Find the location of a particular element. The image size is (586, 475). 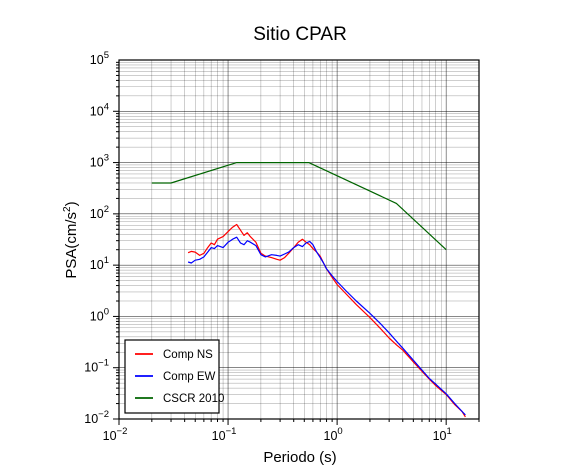

y-tick-label: 10⁻¹ is located at coordinates (96, 366).